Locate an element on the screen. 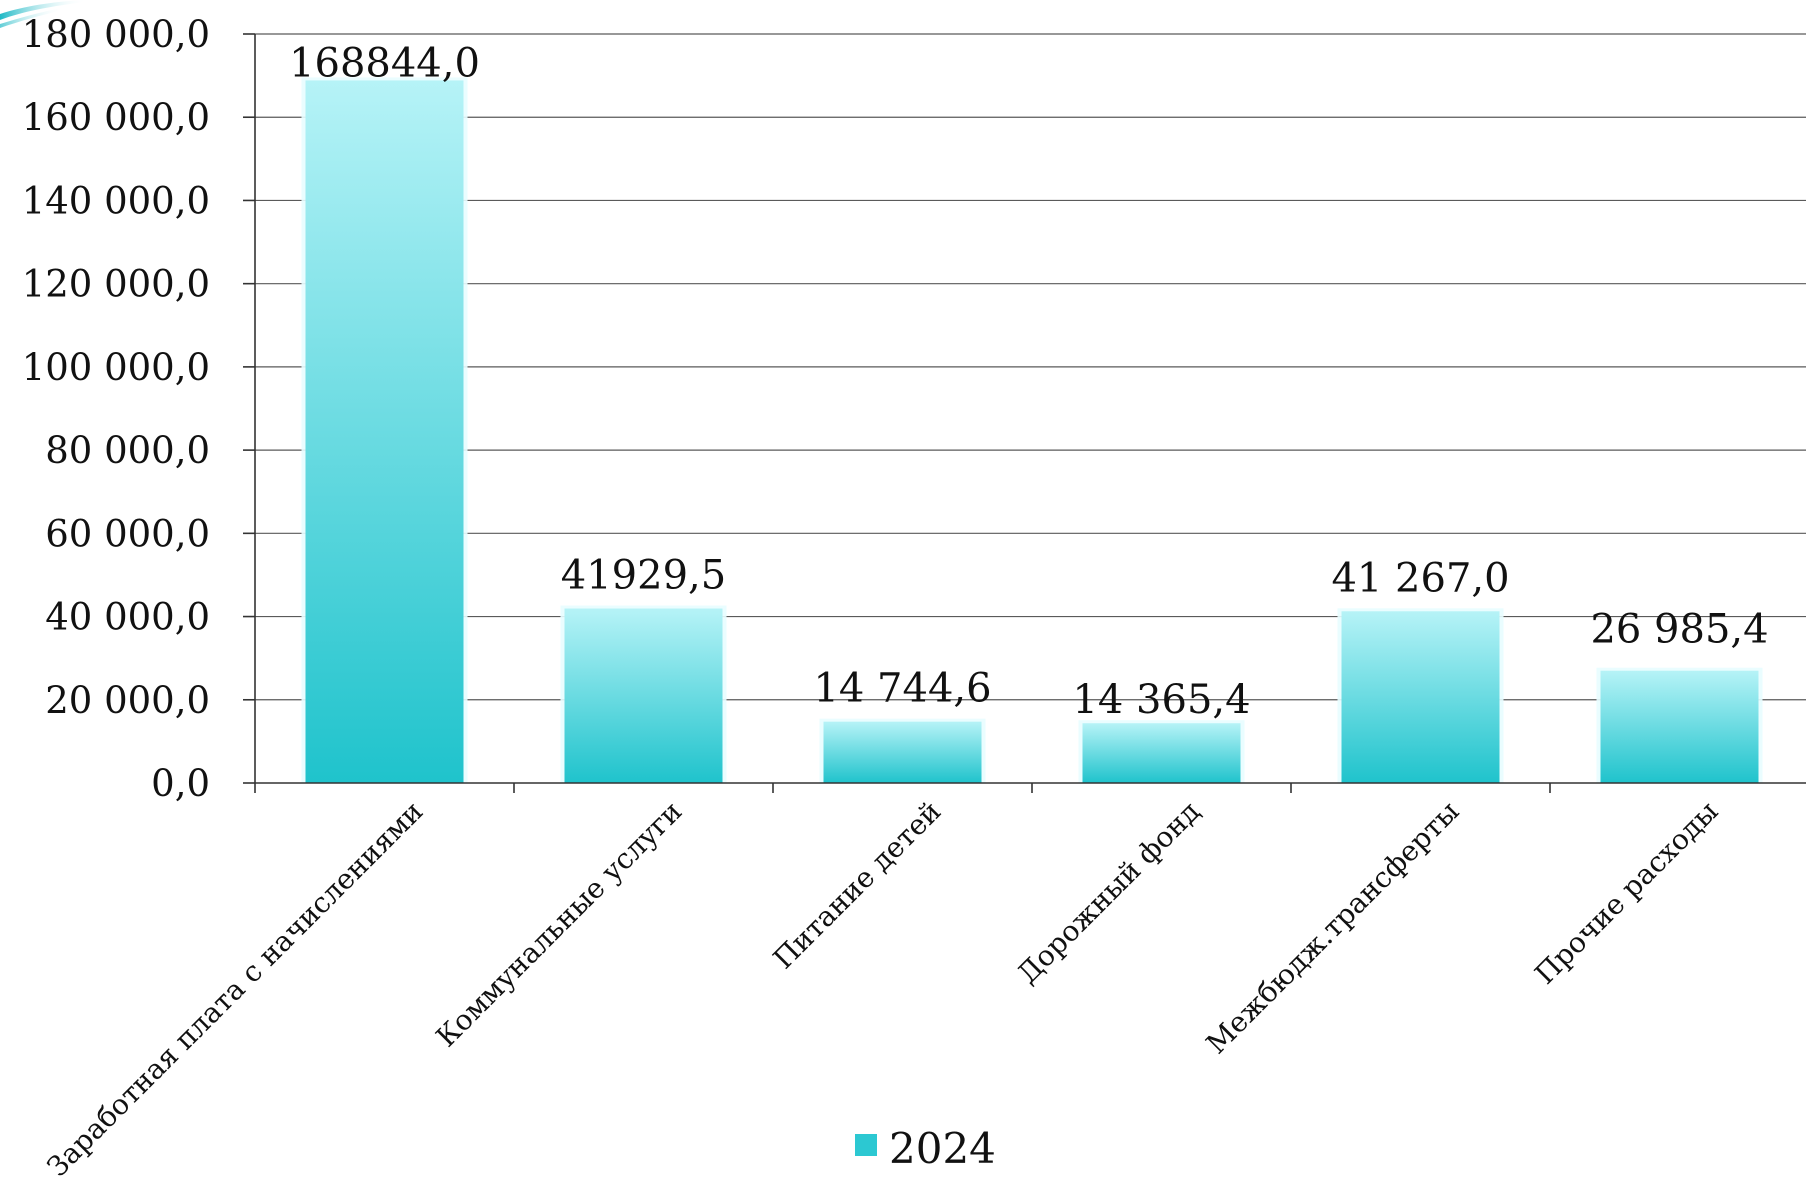 The height and width of the screenshot is (1186, 1806). y-tick-label: 80 000,0 is located at coordinates (127, 450).